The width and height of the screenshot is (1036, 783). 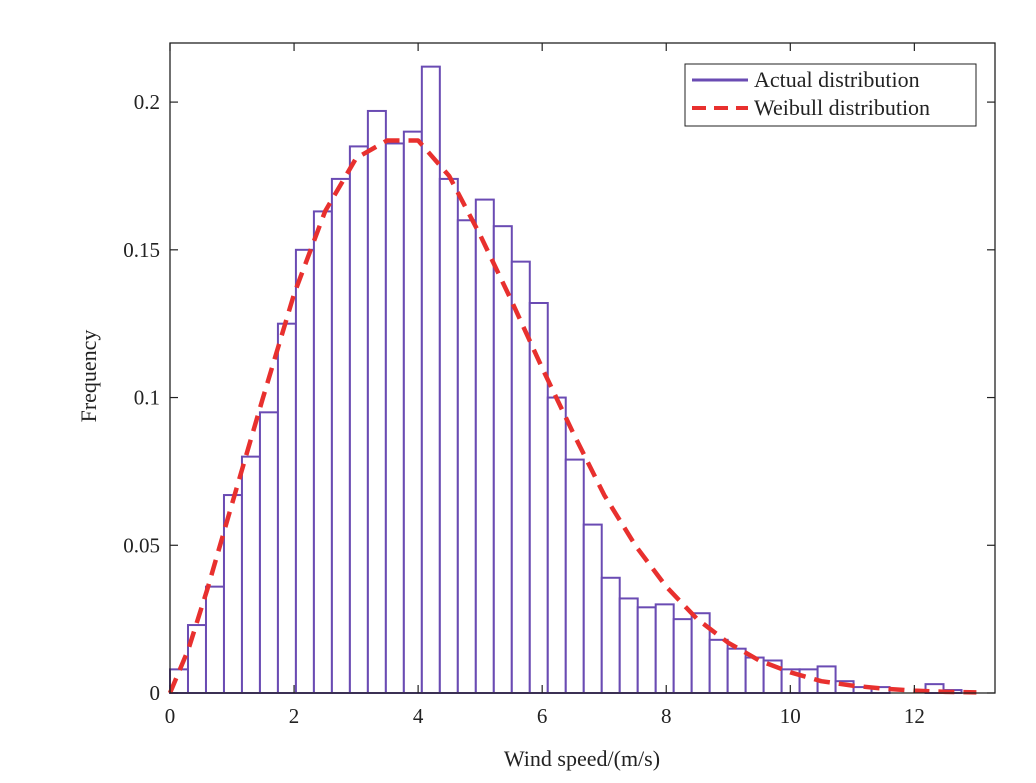 What do you see at coordinates (294, 716) in the screenshot?
I see `x-tick-label: 2` at bounding box center [294, 716].